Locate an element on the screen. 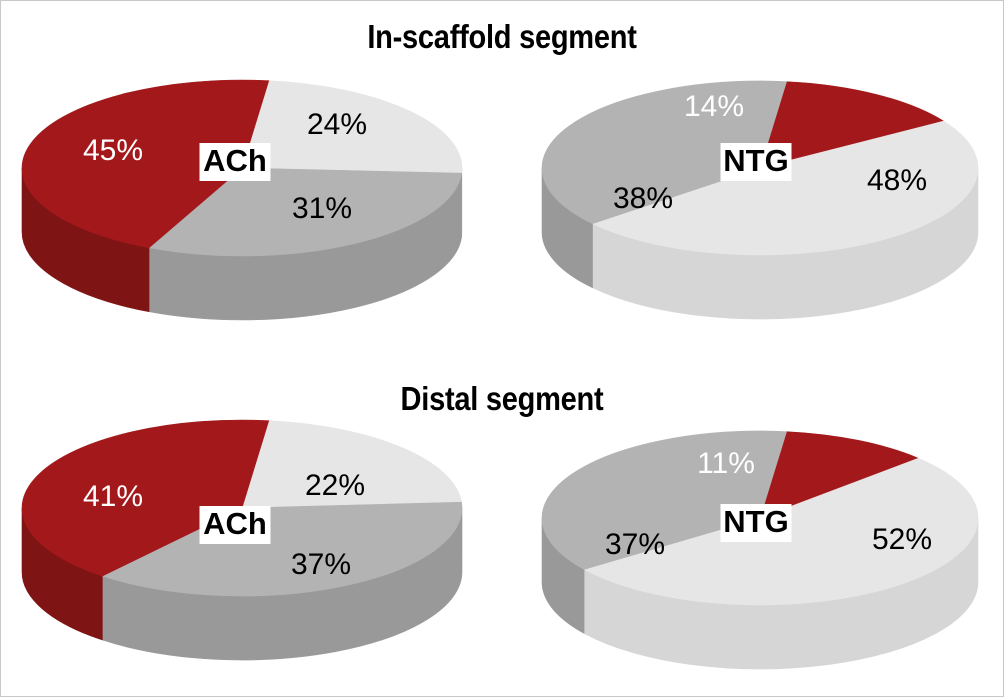  slice-label: 52% is located at coordinates (902, 539).